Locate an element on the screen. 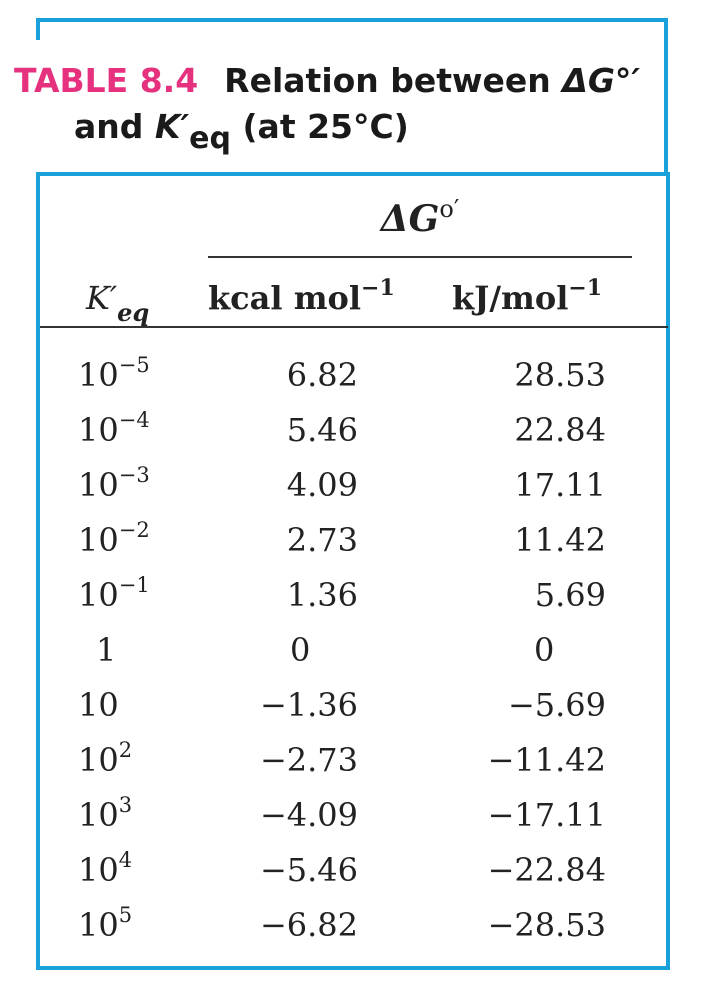  kj-cell: −5.69 is located at coordinates (556, 705).